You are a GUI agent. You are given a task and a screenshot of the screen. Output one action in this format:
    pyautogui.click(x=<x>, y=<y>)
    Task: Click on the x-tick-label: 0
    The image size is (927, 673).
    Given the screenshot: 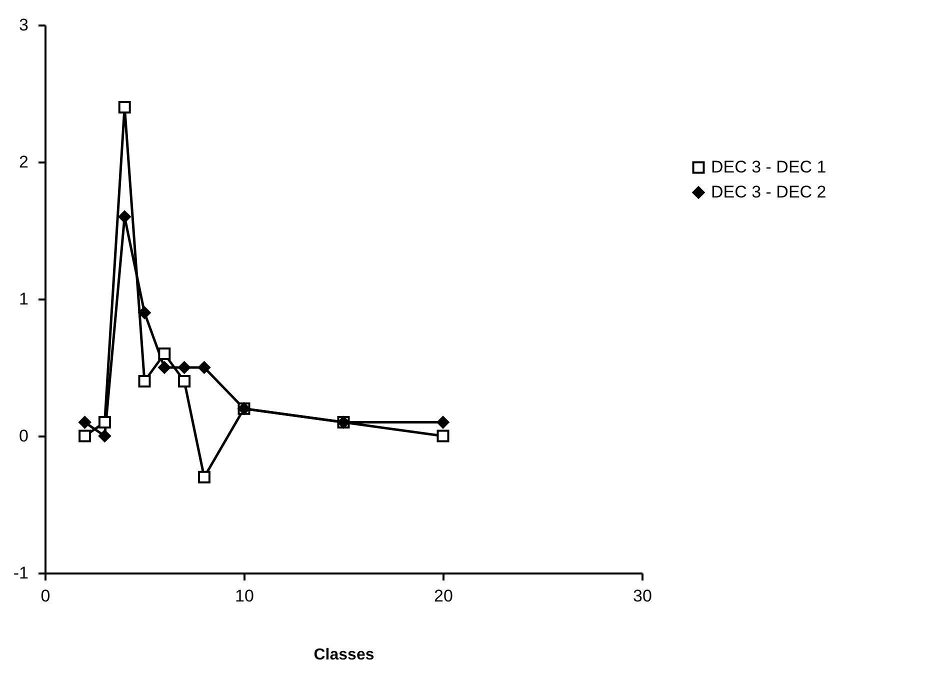 What is the action you would take?
    pyautogui.click(x=45, y=596)
    